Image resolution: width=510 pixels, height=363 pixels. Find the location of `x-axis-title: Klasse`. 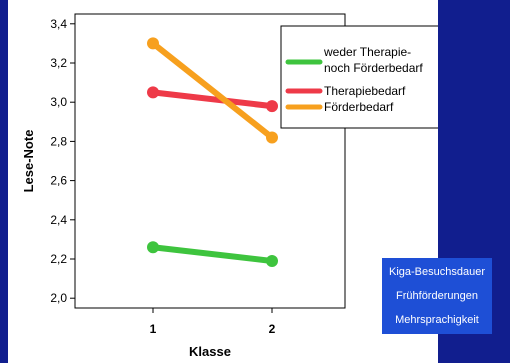

x-axis-title: Klasse is located at coordinates (210, 351).